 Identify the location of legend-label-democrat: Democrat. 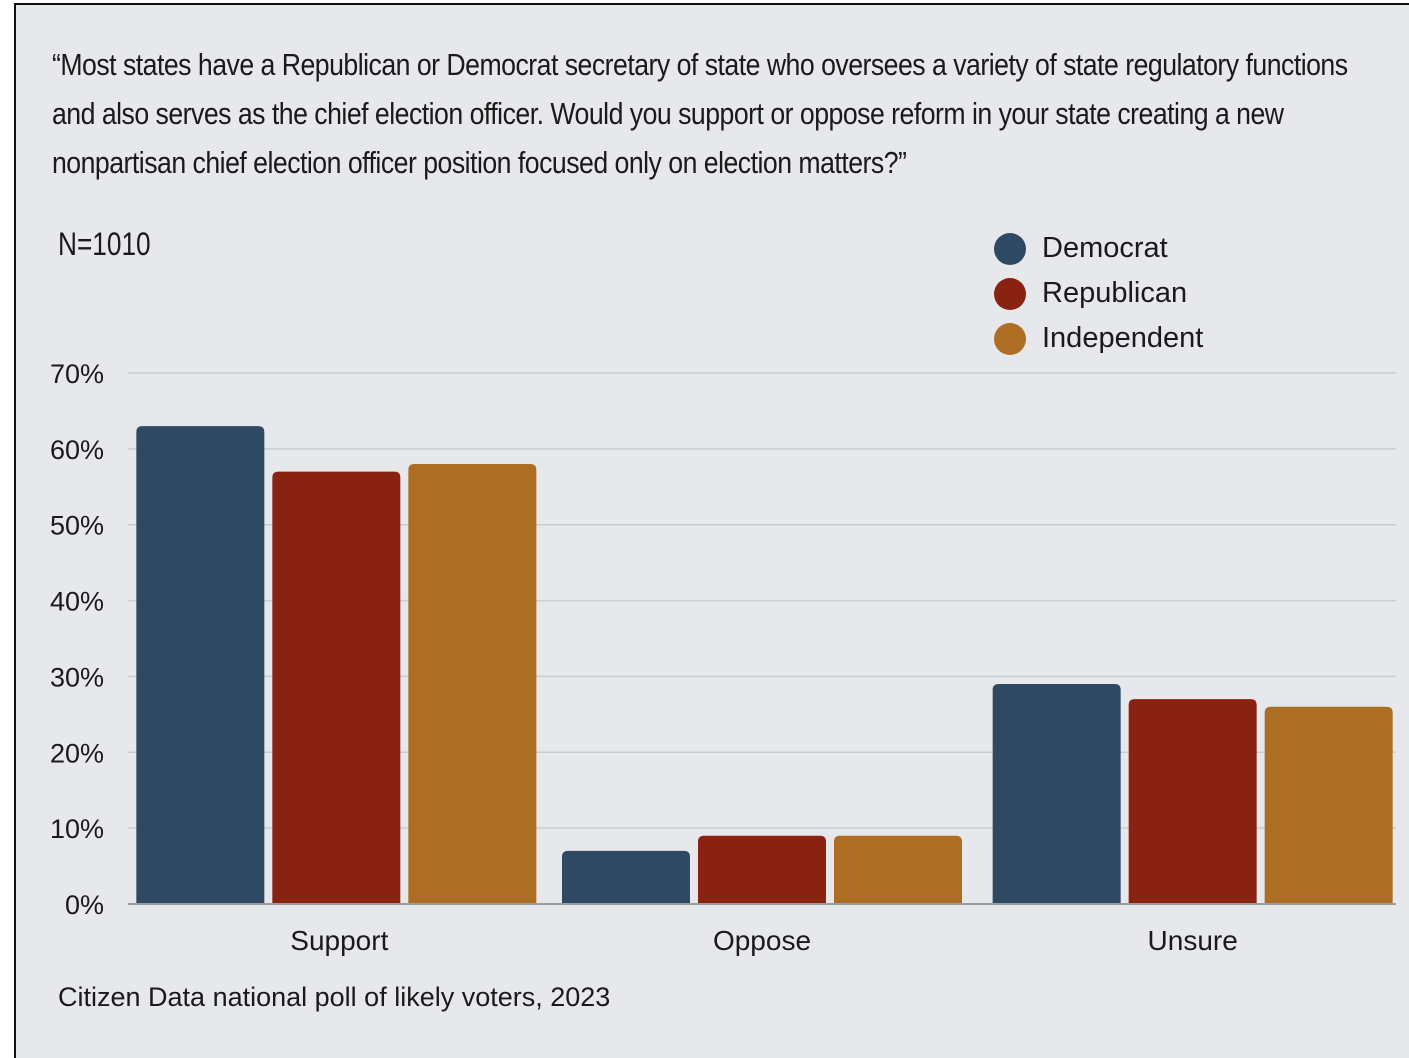
(1105, 248).